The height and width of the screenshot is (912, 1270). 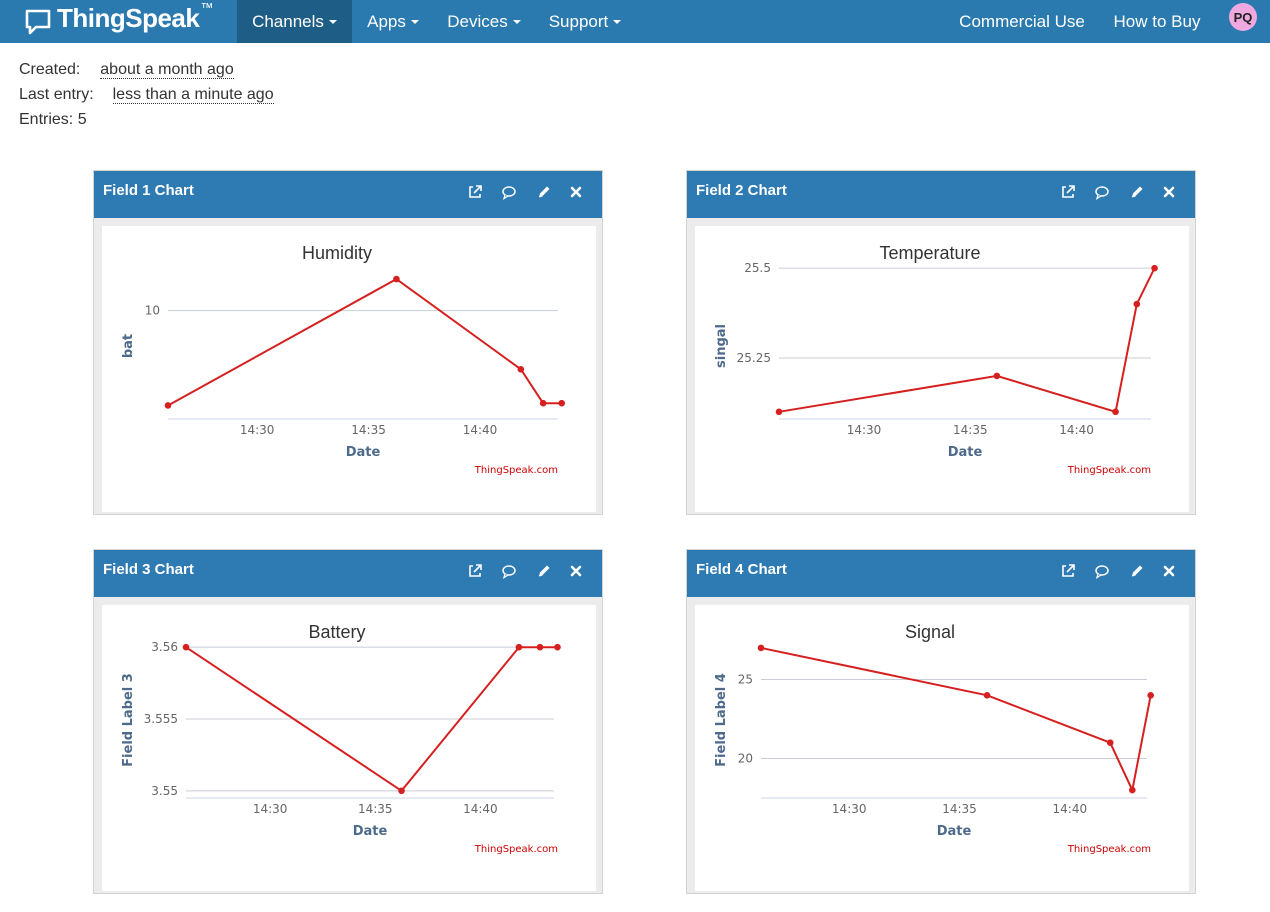 I want to click on brand-trademark: ™, so click(x=207, y=7).